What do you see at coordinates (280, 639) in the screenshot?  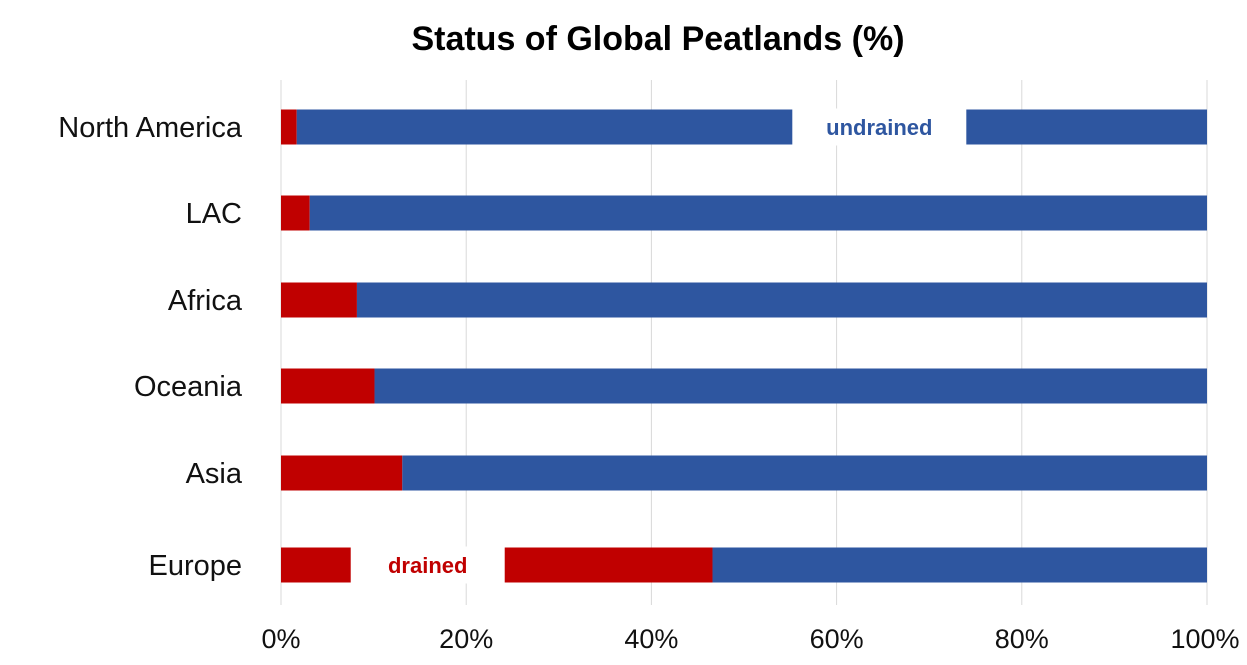 I see `x-tick-label: 0%` at bounding box center [280, 639].